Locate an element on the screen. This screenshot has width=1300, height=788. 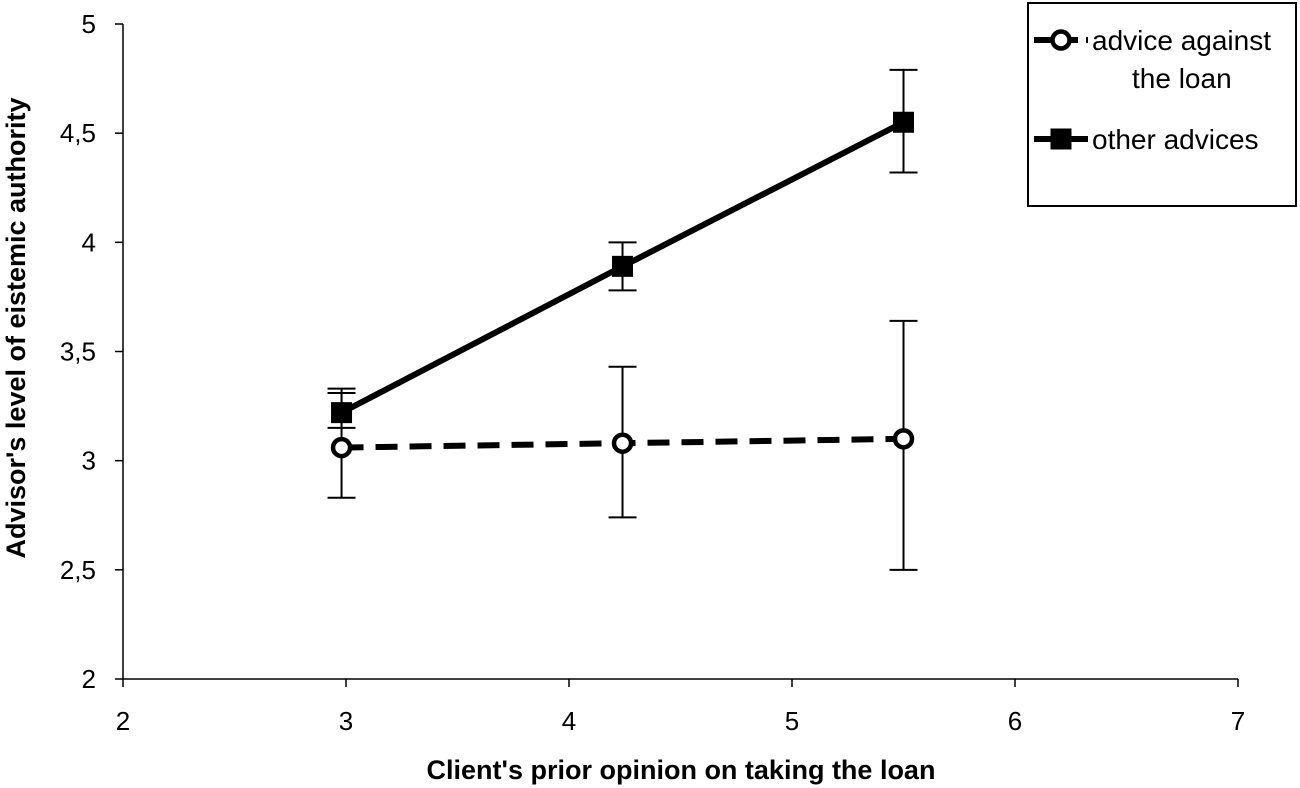
legend-item-2: other advices is located at coordinates (1146, 139).